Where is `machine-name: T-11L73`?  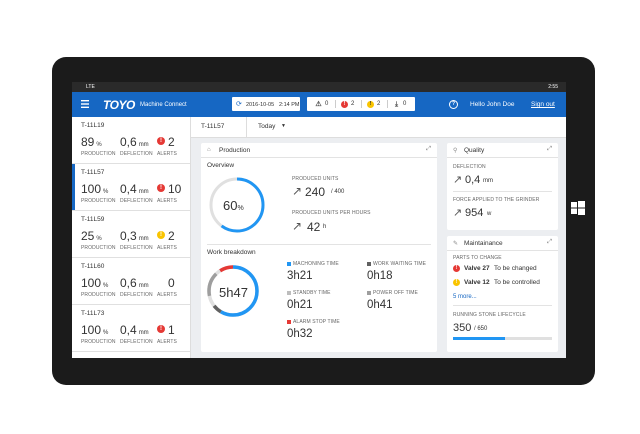
machine-name: T-11L73 is located at coordinates (93, 313).